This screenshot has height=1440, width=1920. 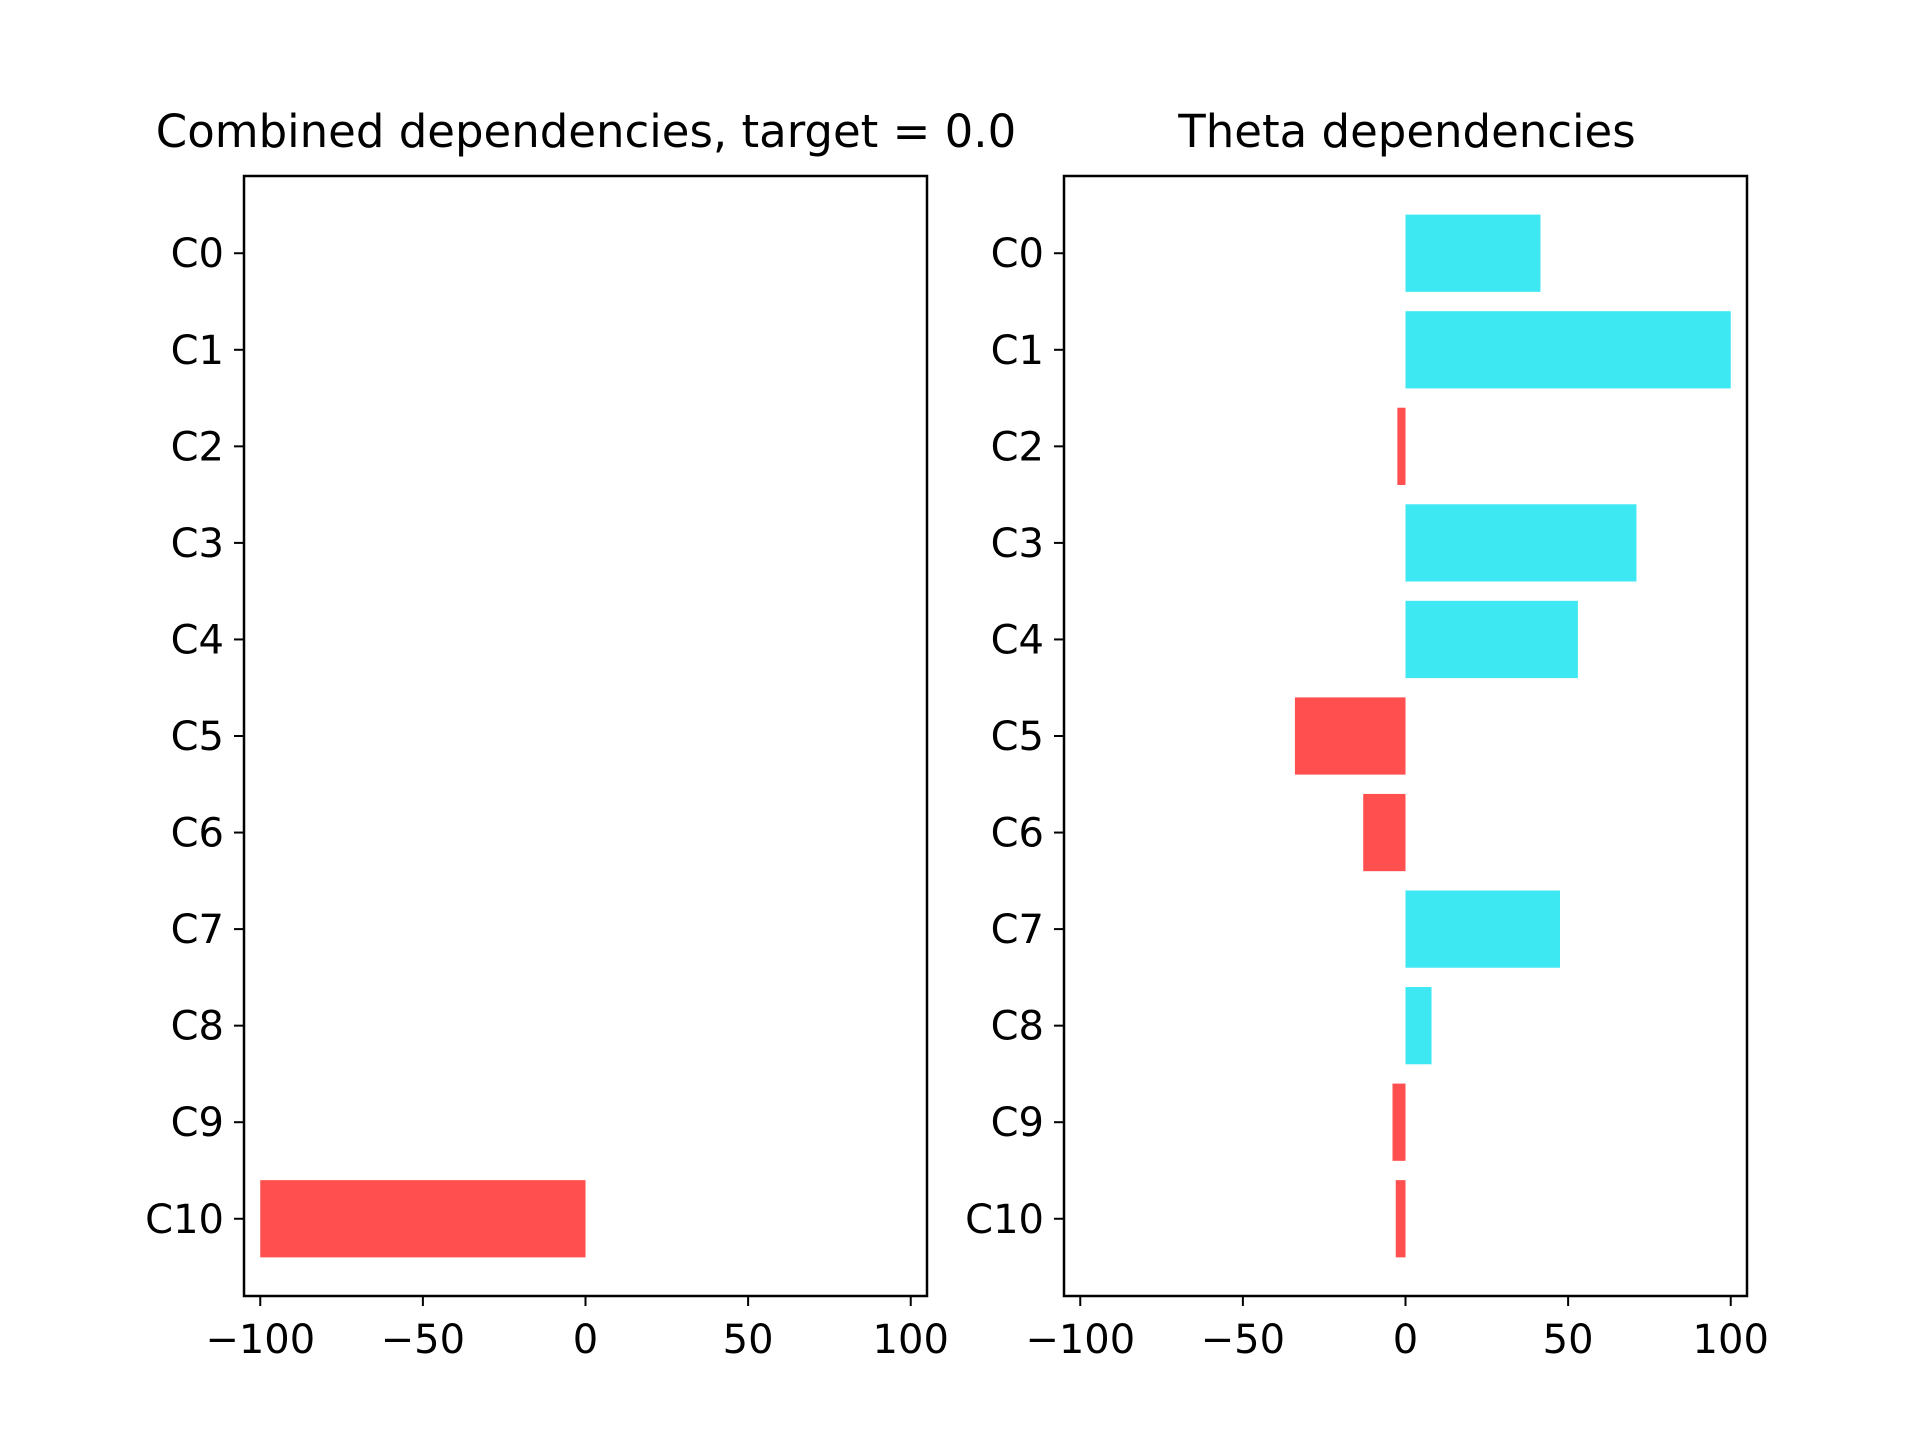 I want to click on chart-left-y-axis: C0 C1 C2 C3 C4 C5 C6 C7 C8 C9 C10, so click(x=194, y=737).